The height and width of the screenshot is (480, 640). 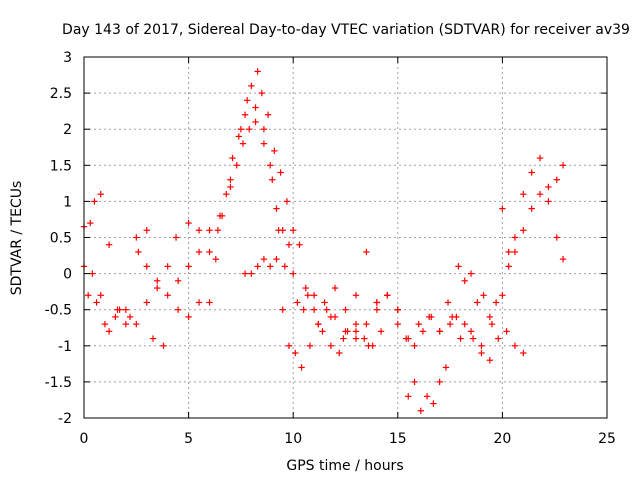 I want to click on x-tick-label: 15, so click(x=398, y=439).